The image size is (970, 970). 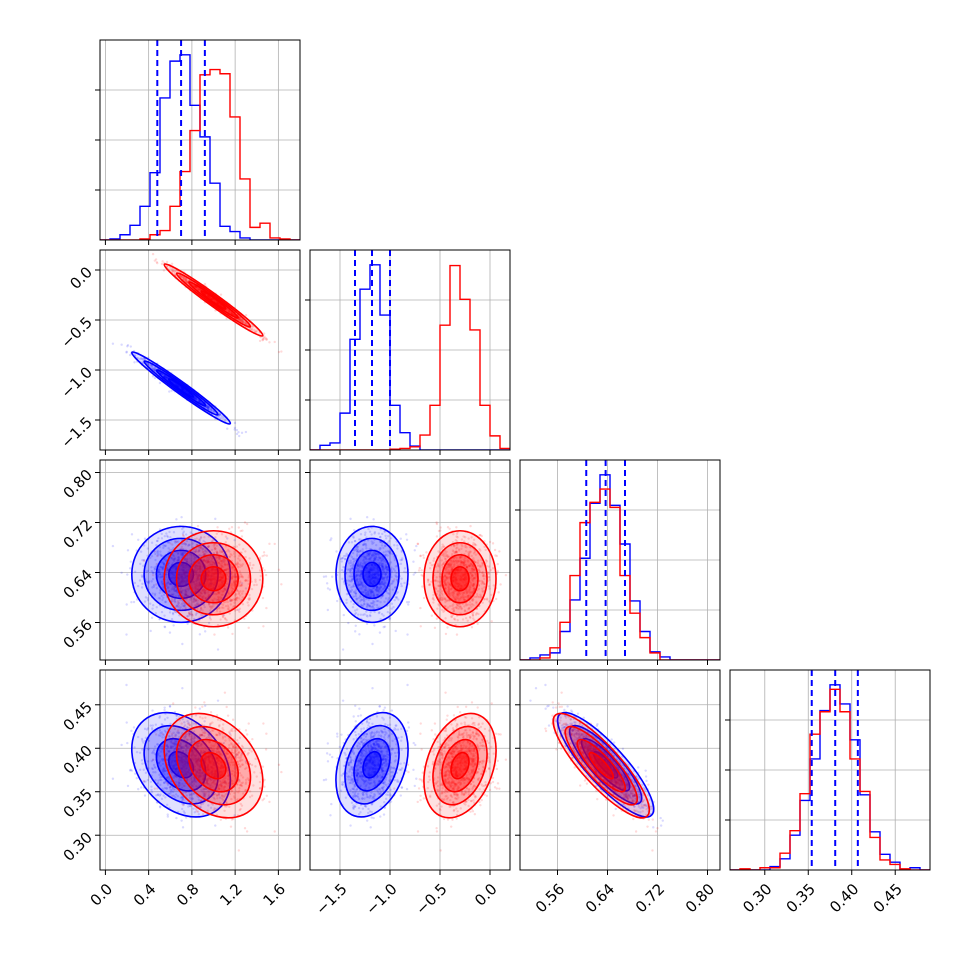 I want to click on contour-blue, so click(x=181, y=388).